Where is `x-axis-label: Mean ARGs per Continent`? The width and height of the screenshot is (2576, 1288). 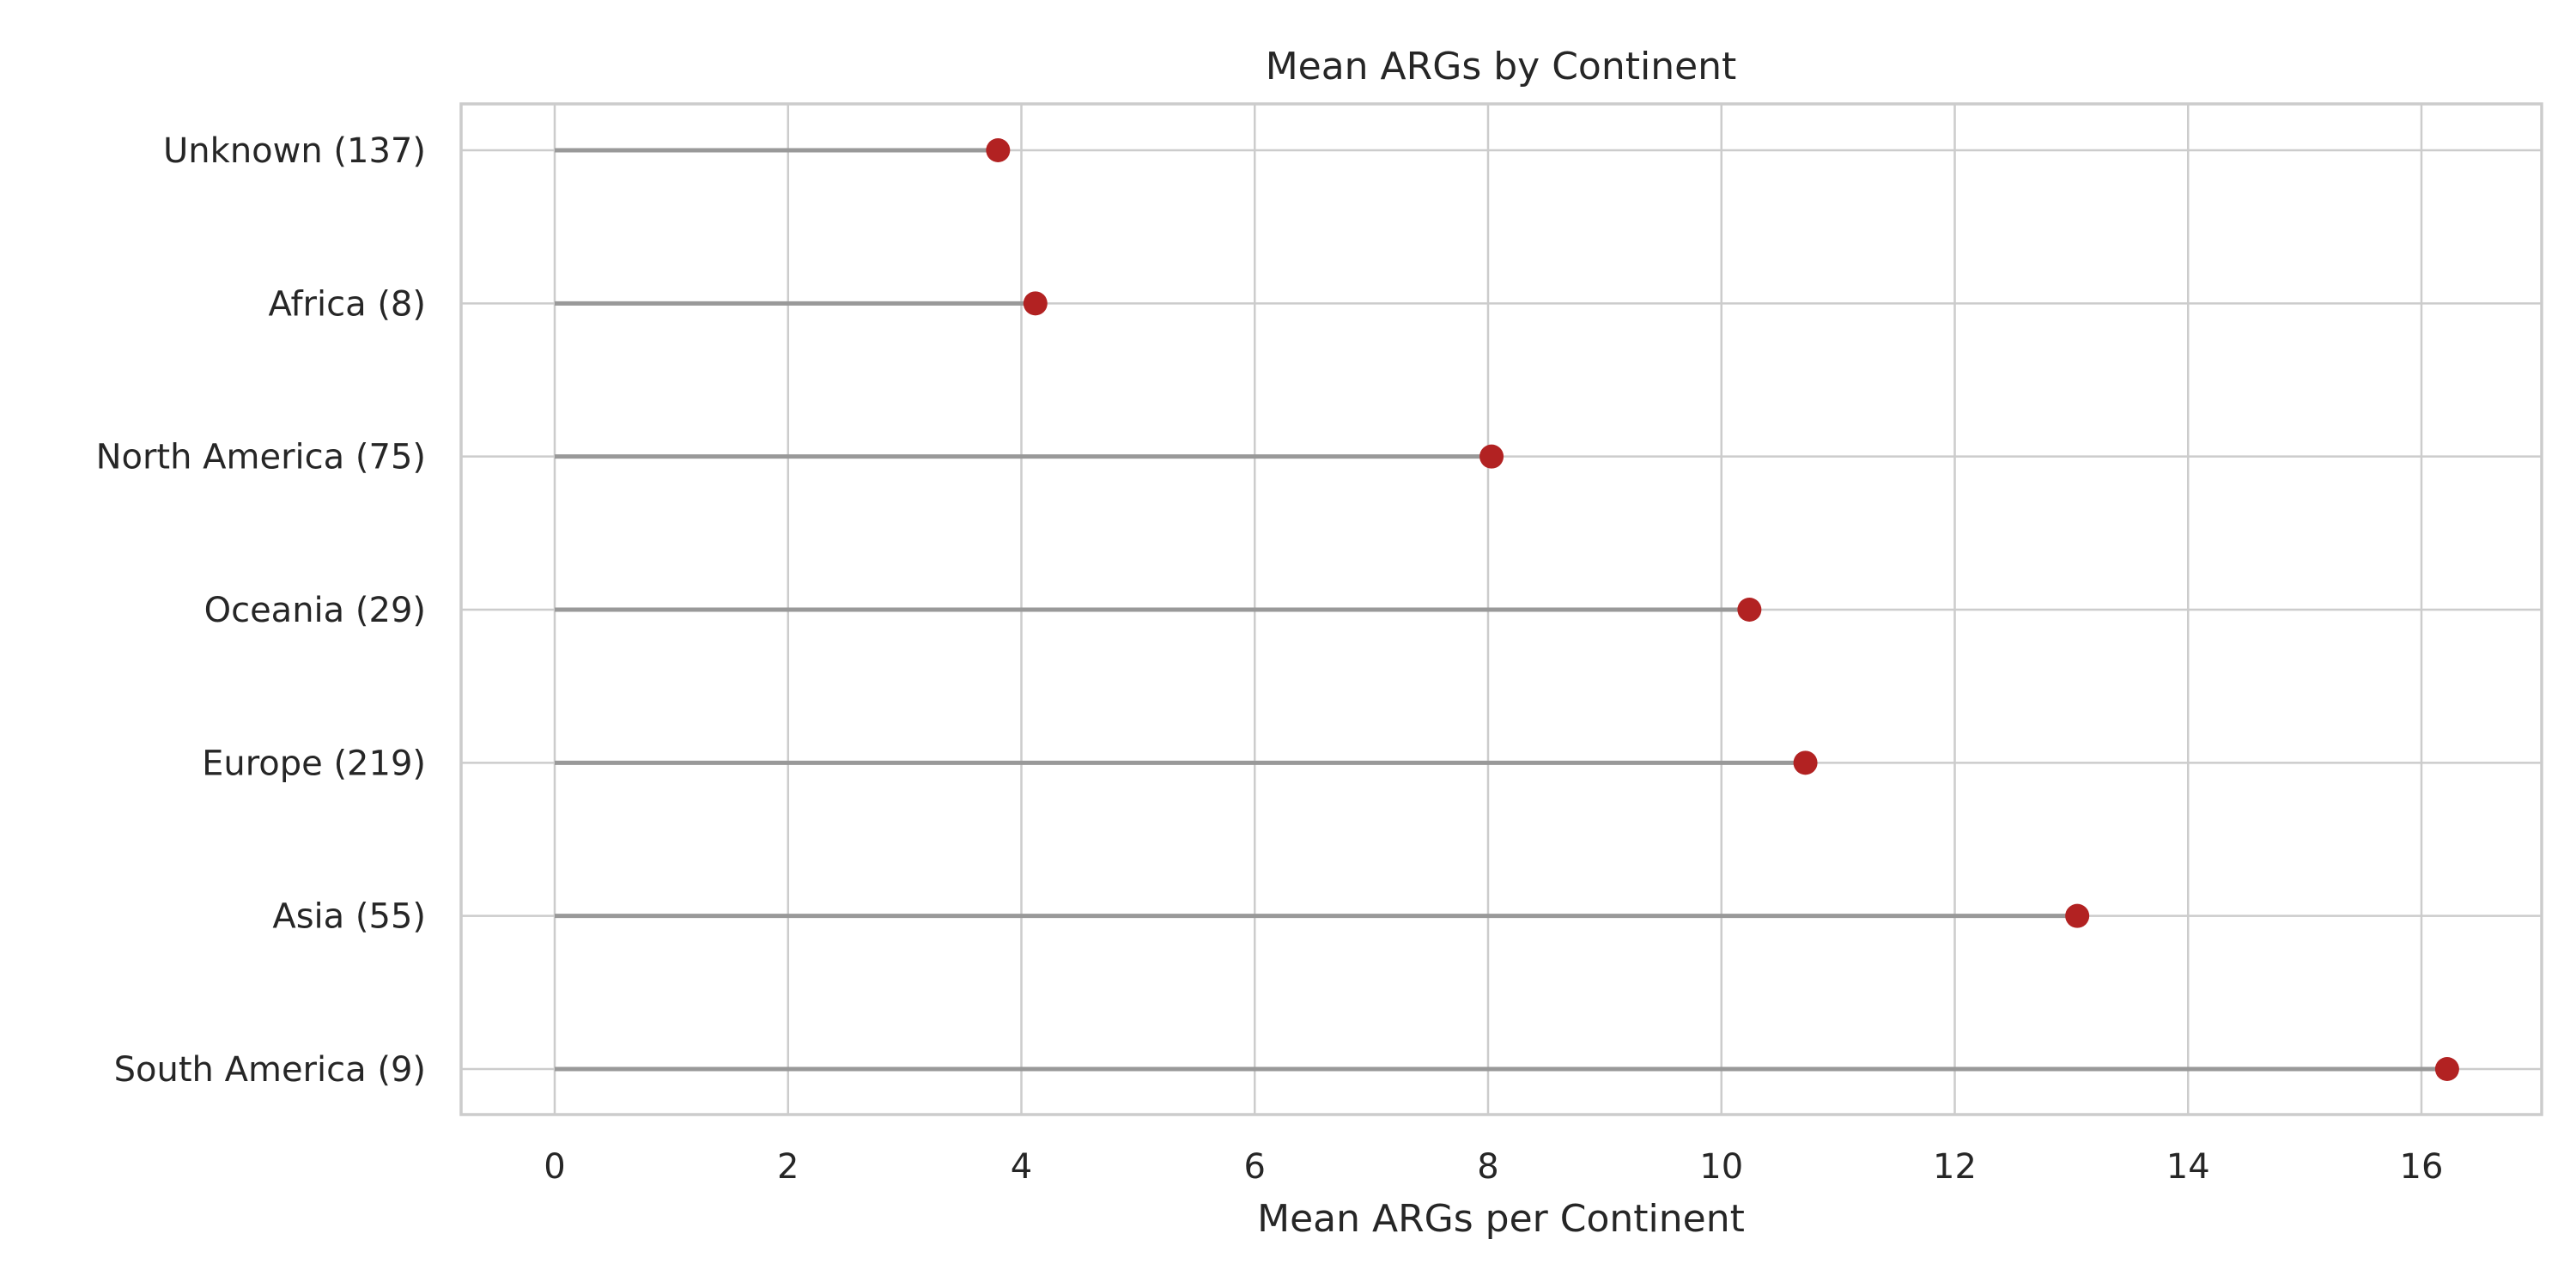 x-axis-label: Mean ARGs per Continent is located at coordinates (1501, 1219).